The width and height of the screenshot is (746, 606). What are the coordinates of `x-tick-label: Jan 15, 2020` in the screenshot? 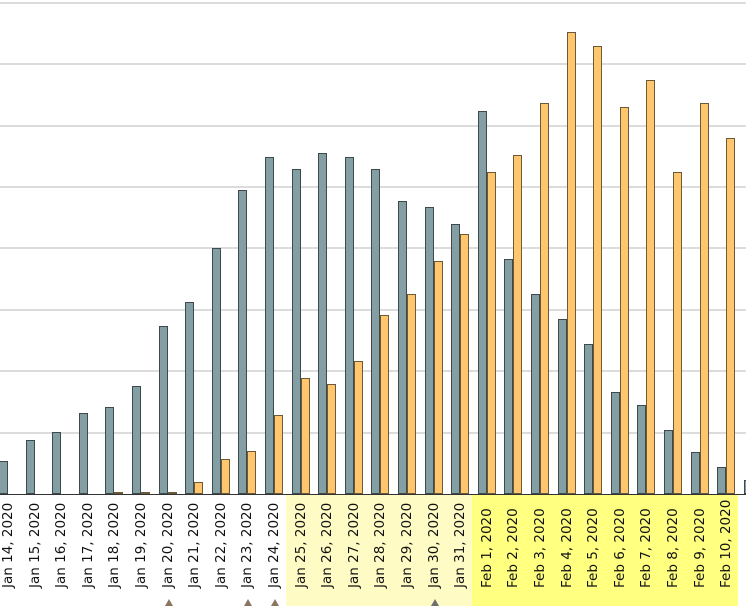 It's located at (34, 545).